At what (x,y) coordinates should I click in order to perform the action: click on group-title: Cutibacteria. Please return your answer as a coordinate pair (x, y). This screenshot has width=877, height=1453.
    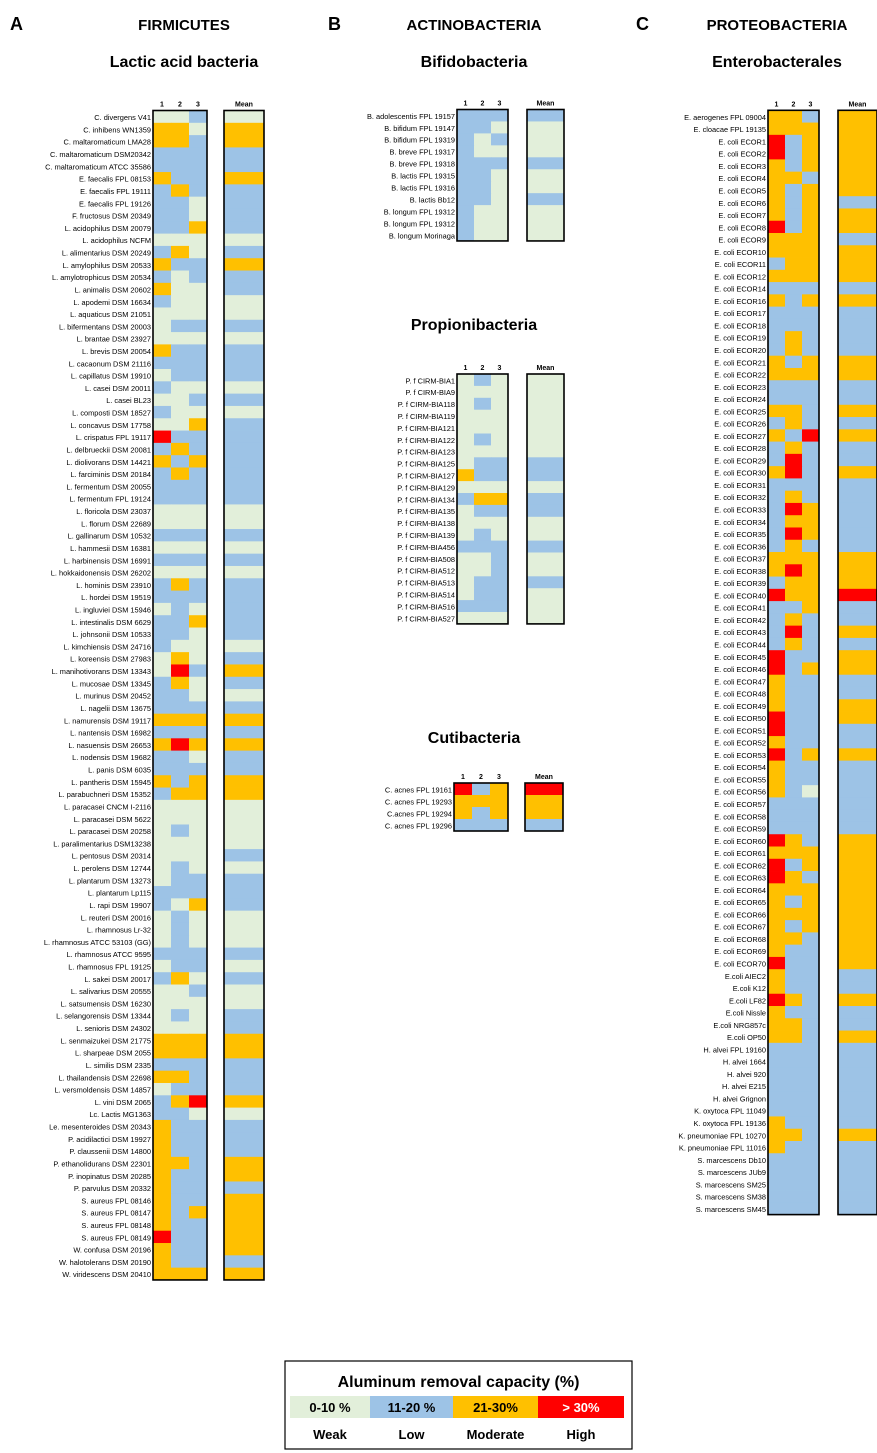
    Looking at the image, I should click on (474, 738).